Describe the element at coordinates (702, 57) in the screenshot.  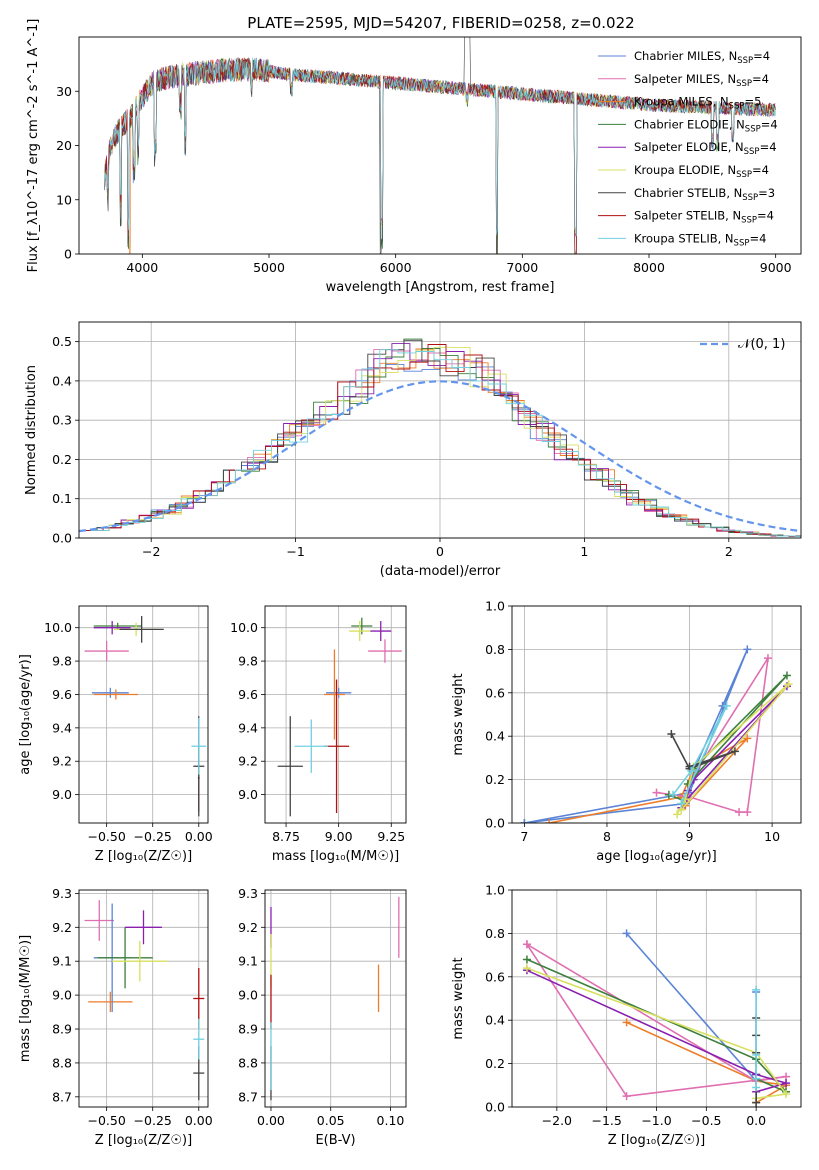
I see `legend-label: Chabrier MILES, NSSP=4` at that location.